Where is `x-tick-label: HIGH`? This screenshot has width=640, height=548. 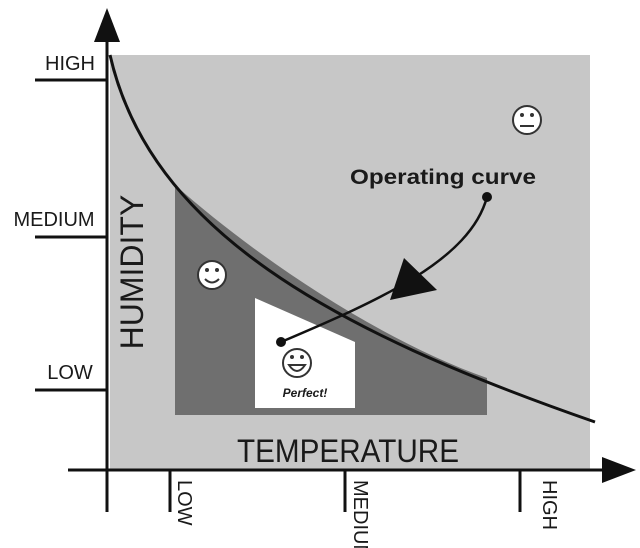
x-tick-label: HIGH is located at coordinates (549, 505).